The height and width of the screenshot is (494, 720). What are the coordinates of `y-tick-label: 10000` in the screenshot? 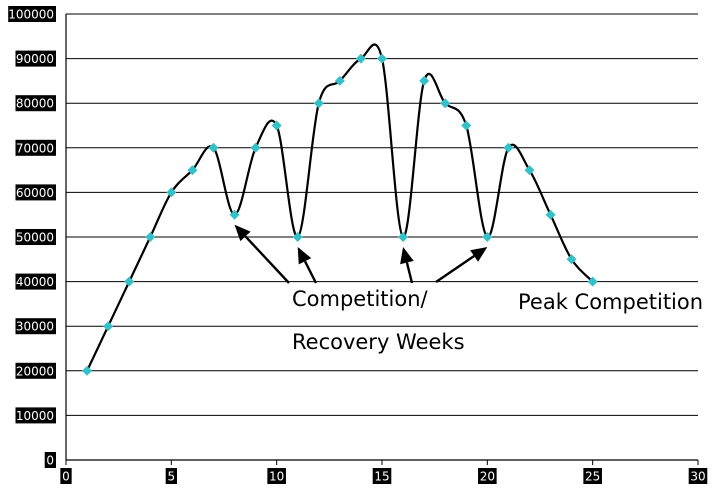 It's located at (35, 416).